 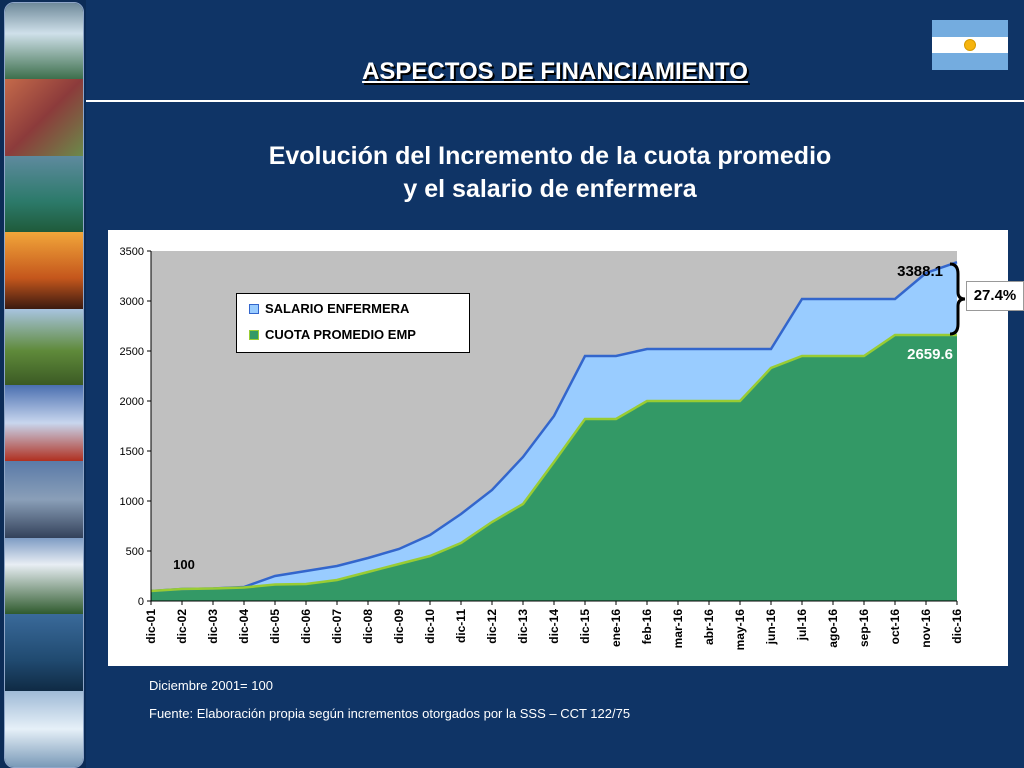 What do you see at coordinates (213, 626) in the screenshot?
I see `x-tick-label: dic-03` at bounding box center [213, 626].